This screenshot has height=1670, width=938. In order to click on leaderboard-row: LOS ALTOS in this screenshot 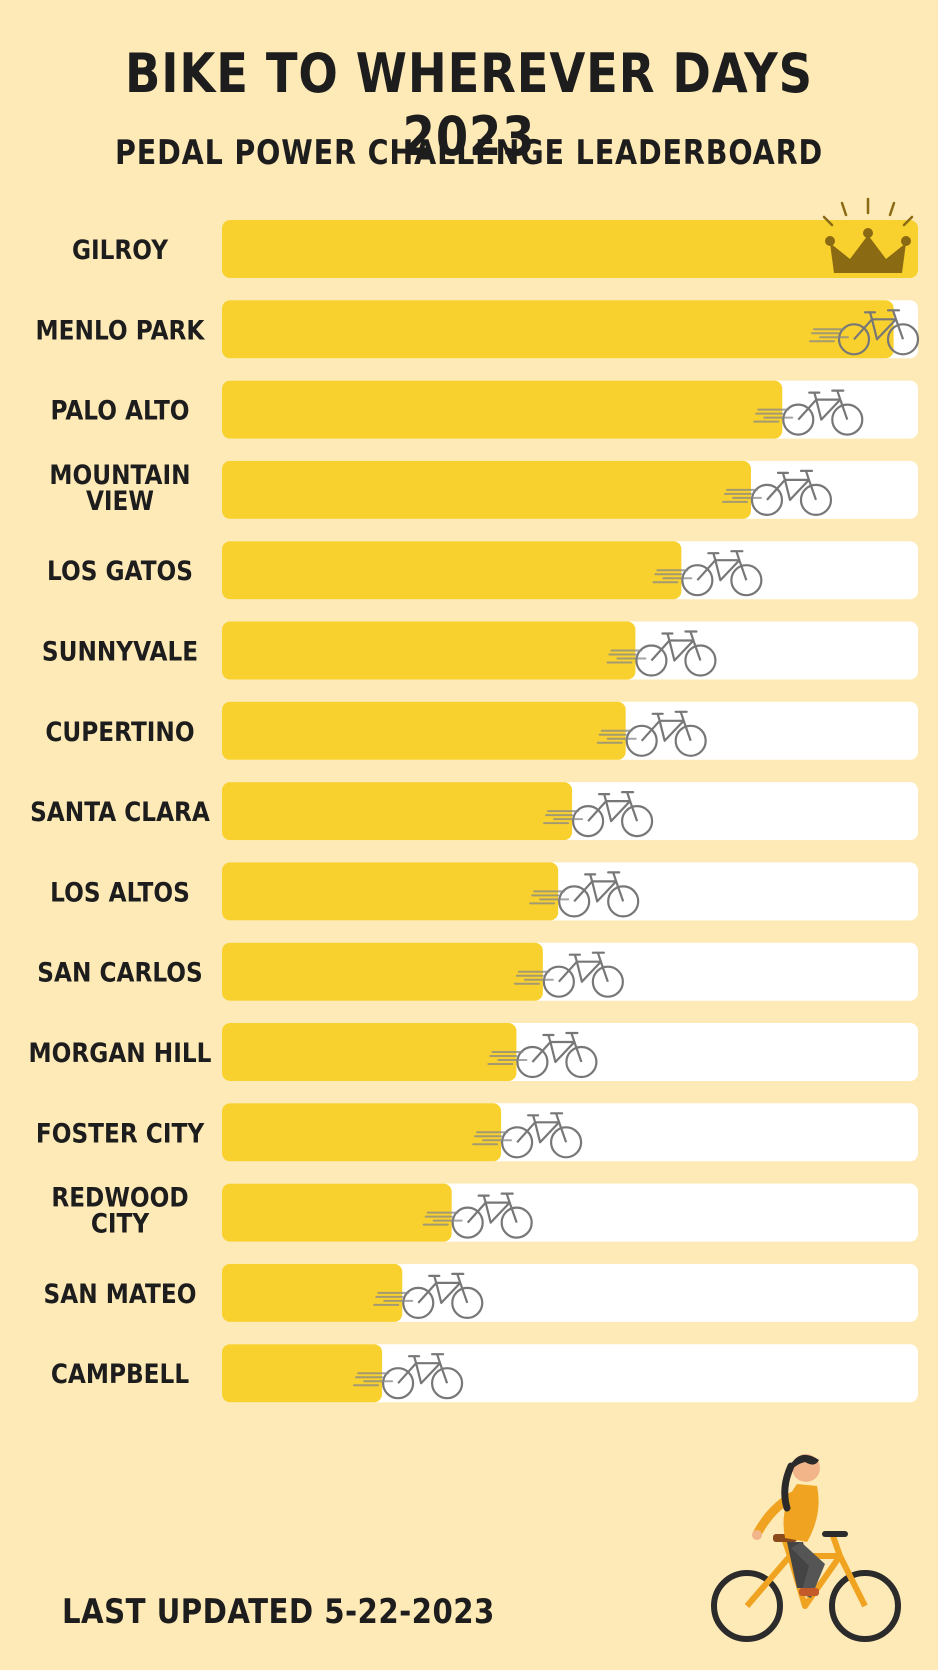, I will do `click(484, 891)`.